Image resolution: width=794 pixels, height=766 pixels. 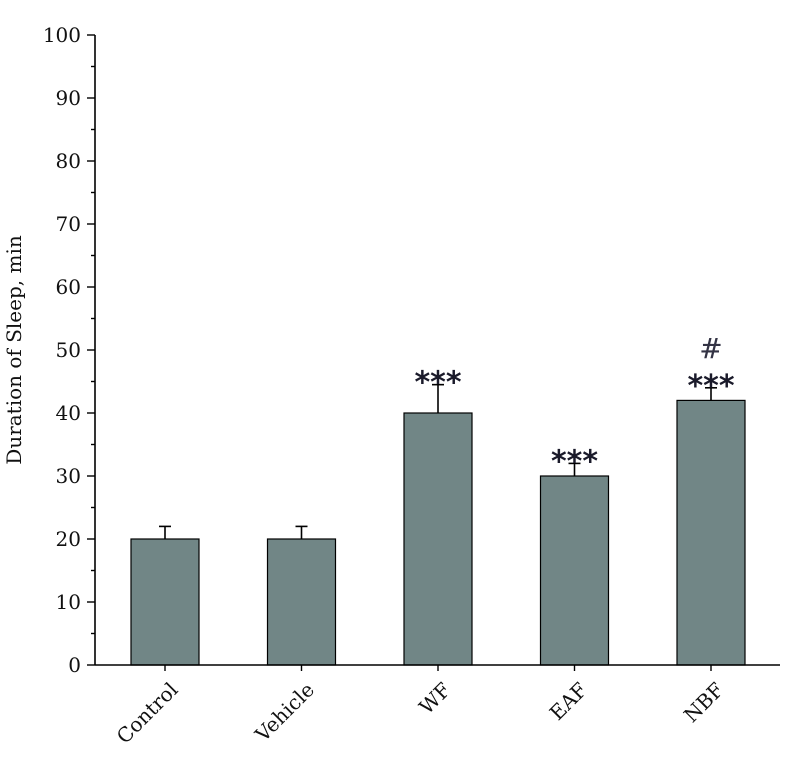 I want to click on y-tick-label: 0, so click(x=74, y=665).